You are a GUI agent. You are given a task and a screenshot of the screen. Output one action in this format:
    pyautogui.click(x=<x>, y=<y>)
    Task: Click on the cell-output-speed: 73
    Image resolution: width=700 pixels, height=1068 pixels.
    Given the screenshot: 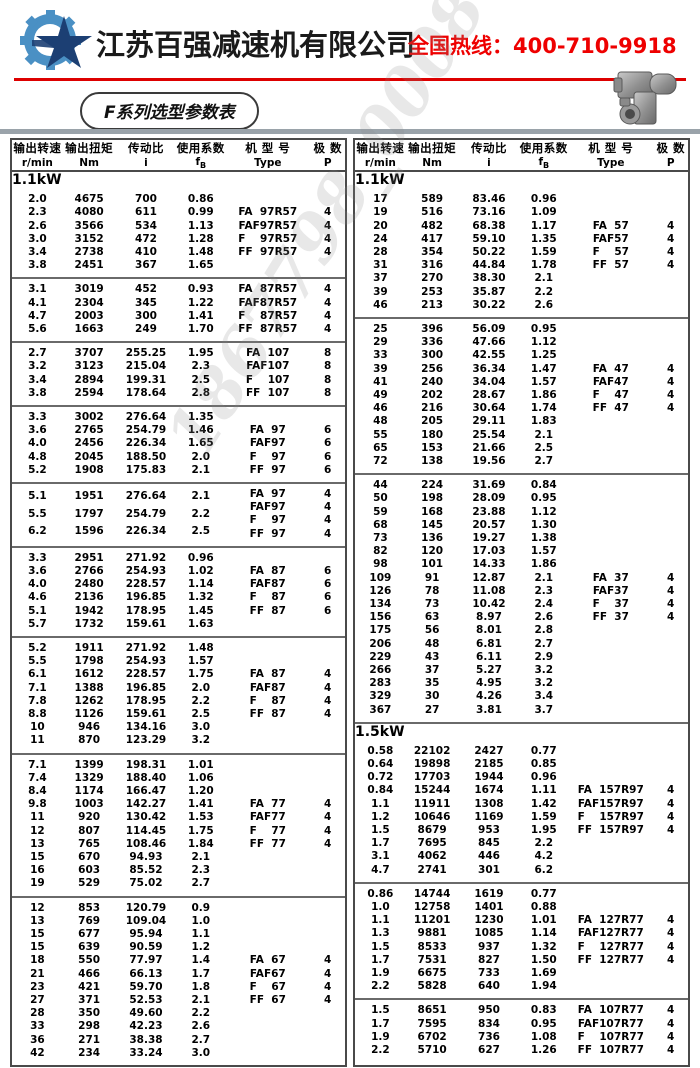 What is the action you would take?
    pyautogui.click(x=380, y=537)
    